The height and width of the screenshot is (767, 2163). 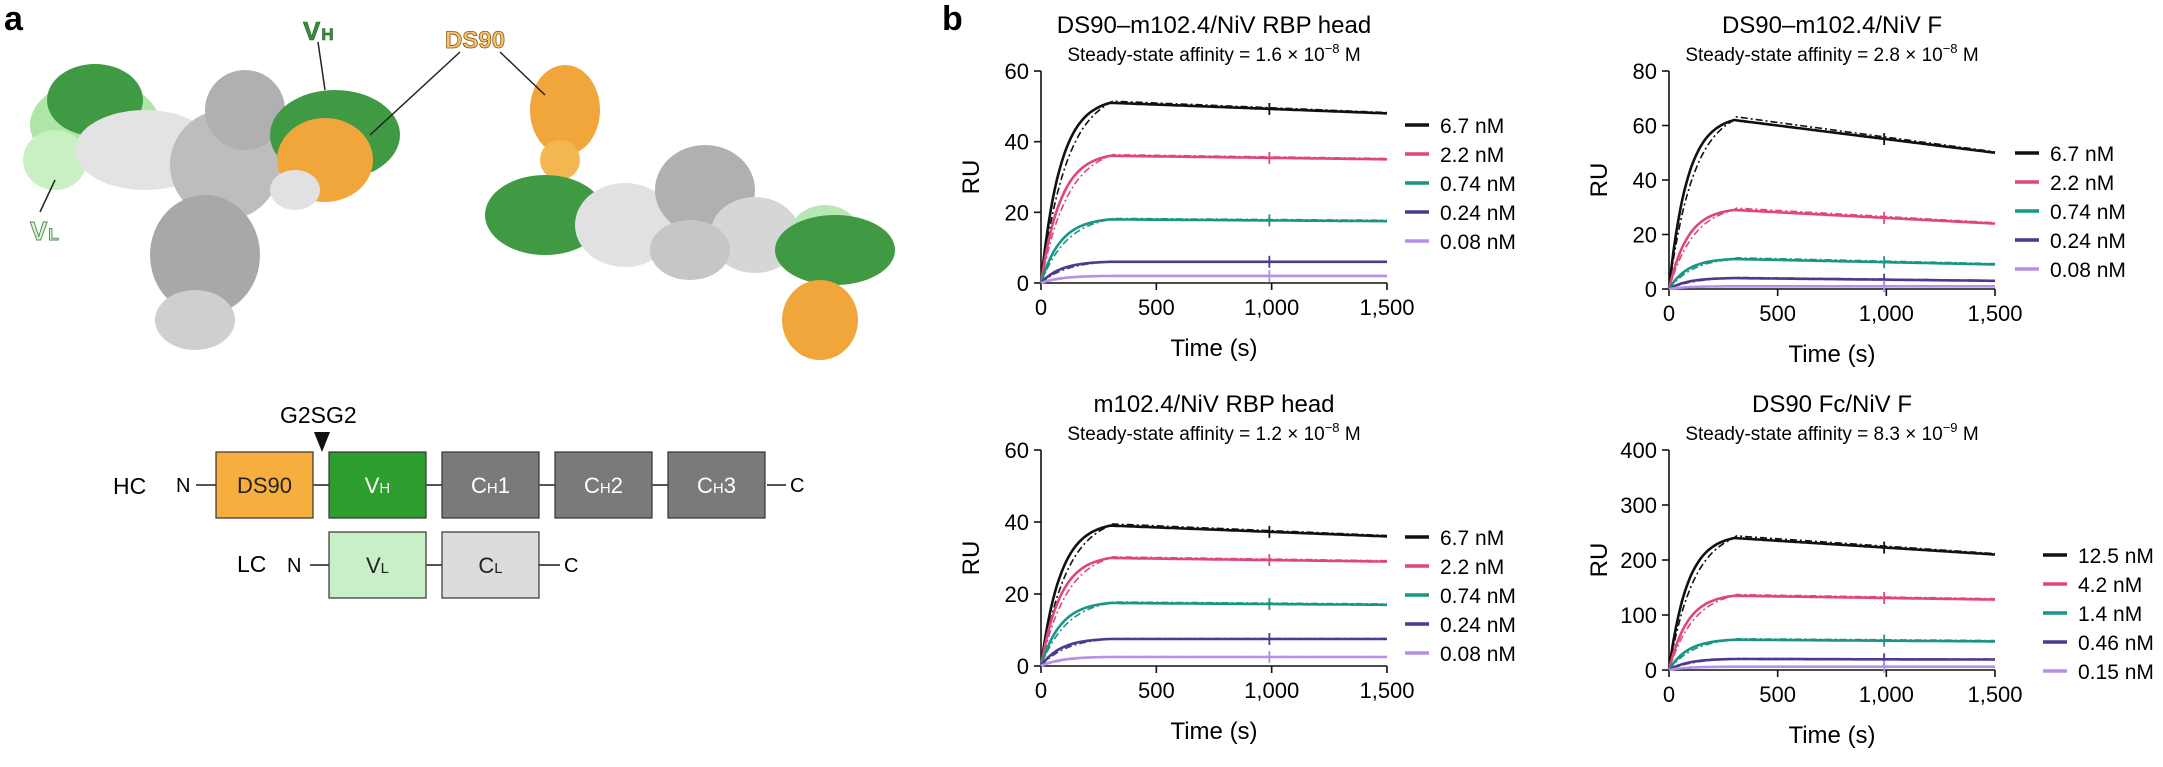 I want to click on legend-label-2: 0.74 nM, so click(x=2088, y=212).